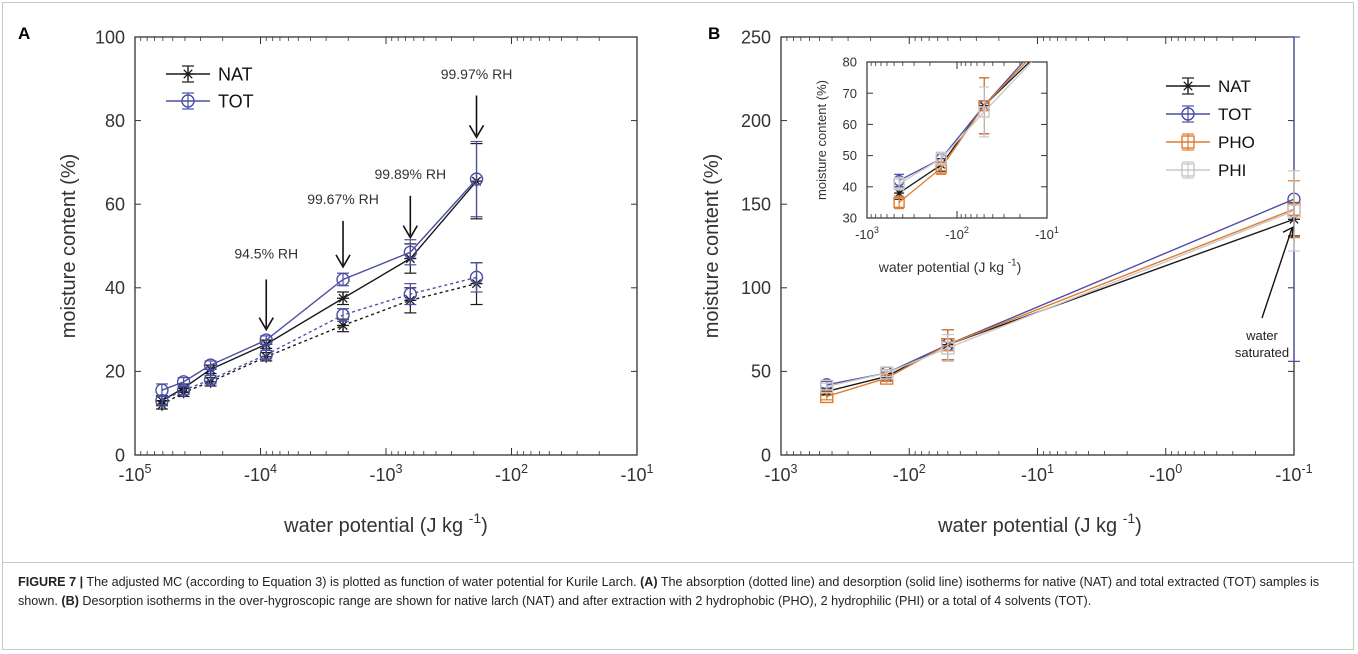 This screenshot has height=654, width=1358. What do you see at coordinates (756, 37) in the screenshot?
I see `y-tick-label: 250` at bounding box center [756, 37].